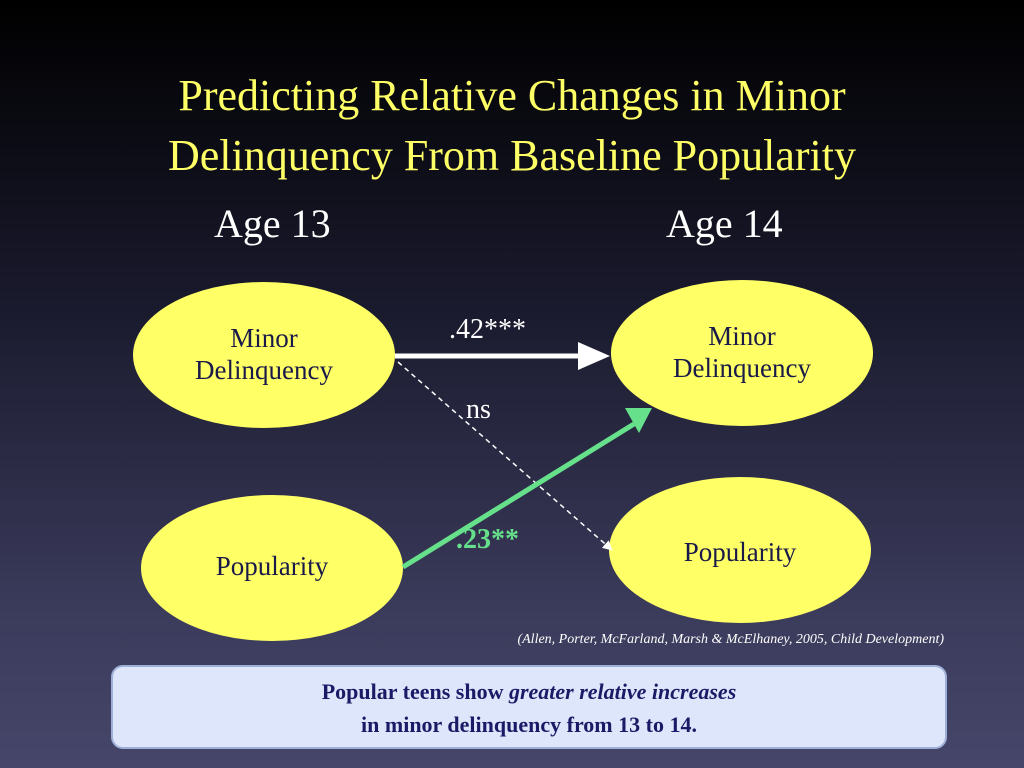 This screenshot has height=768, width=1024. I want to click on summary-emphasis: greater relative increases, so click(622, 691).